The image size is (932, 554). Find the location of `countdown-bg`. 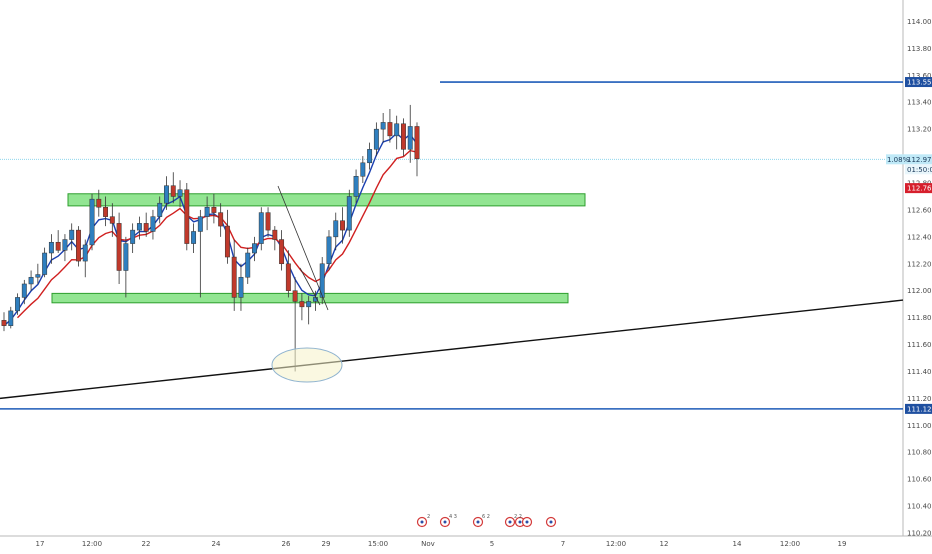

countdown-bg is located at coordinates (918, 169).